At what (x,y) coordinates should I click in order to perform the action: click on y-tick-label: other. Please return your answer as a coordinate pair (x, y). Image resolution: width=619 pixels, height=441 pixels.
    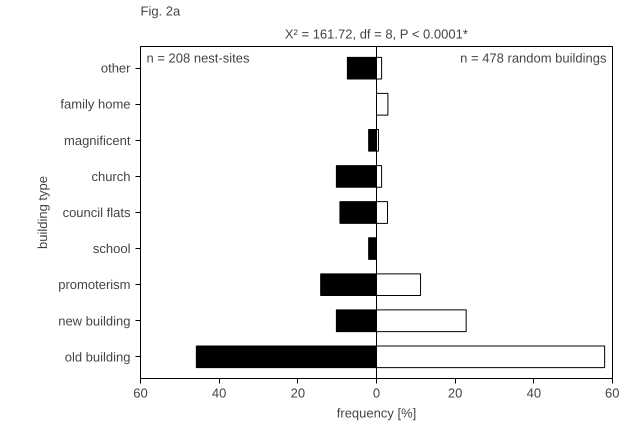
    Looking at the image, I should click on (116, 68).